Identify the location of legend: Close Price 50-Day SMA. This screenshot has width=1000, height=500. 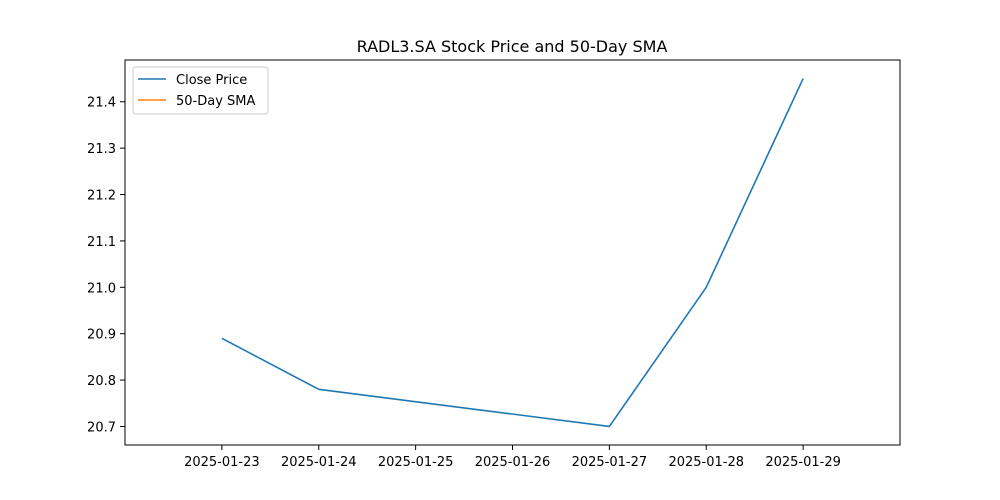
(200, 90).